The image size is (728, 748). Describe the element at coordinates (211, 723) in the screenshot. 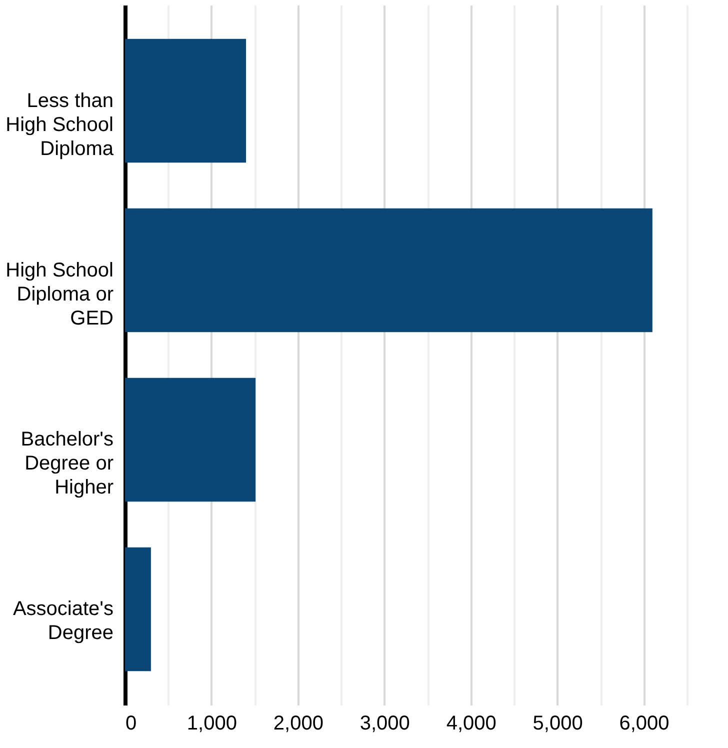

I see `x-tick-label: 1,000` at that location.